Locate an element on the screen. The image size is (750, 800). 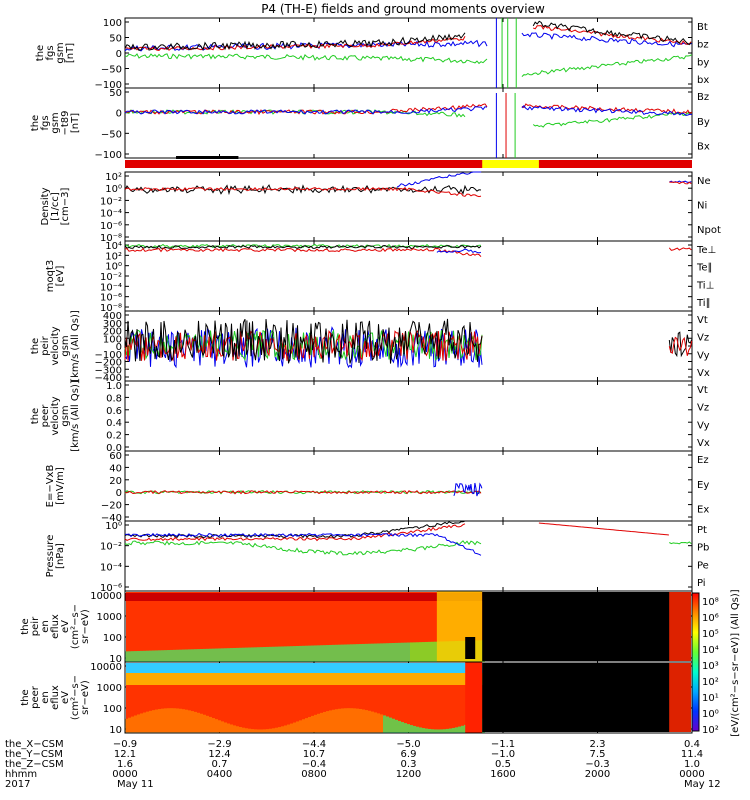
legend-entry: Bx is located at coordinates (703, 147).